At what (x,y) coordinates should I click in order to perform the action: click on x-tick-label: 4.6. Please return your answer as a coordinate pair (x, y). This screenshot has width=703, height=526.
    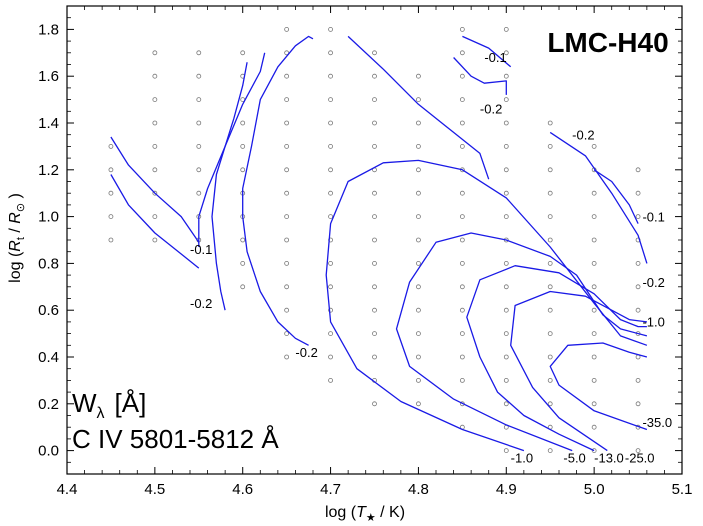
    Looking at the image, I should click on (242, 489).